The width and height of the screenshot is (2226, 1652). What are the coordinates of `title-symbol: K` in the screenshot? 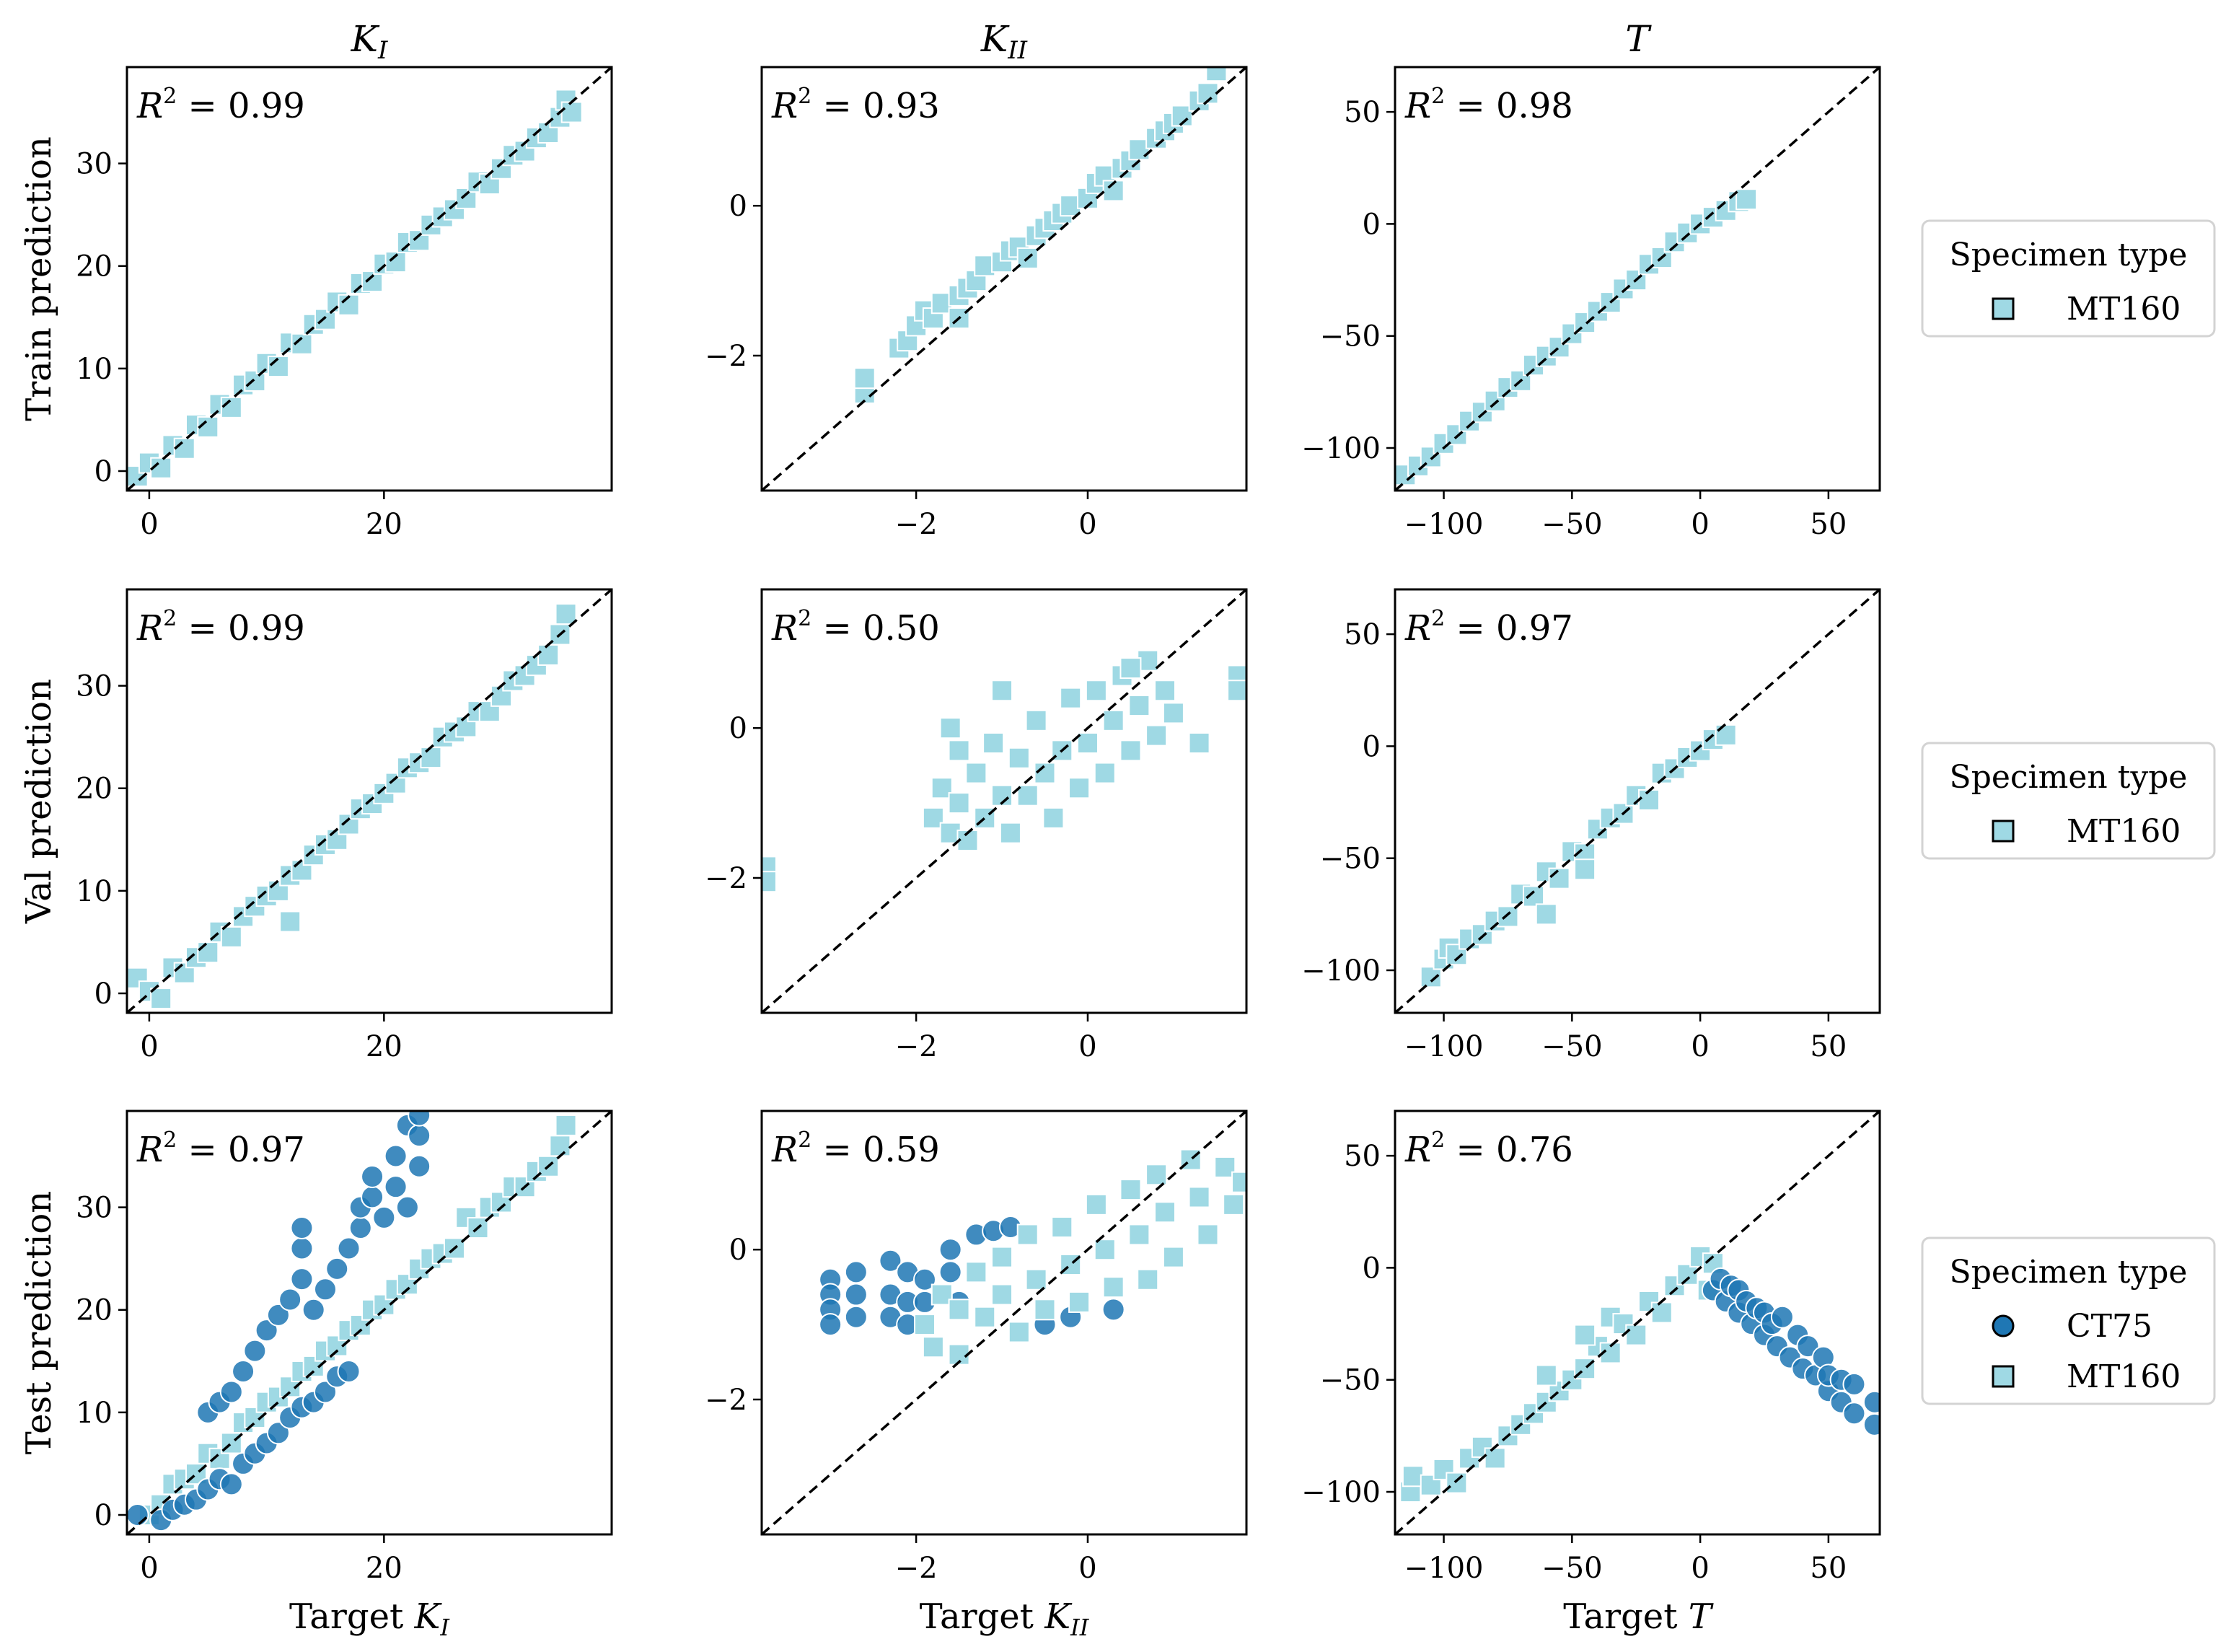 It's located at (366, 39).